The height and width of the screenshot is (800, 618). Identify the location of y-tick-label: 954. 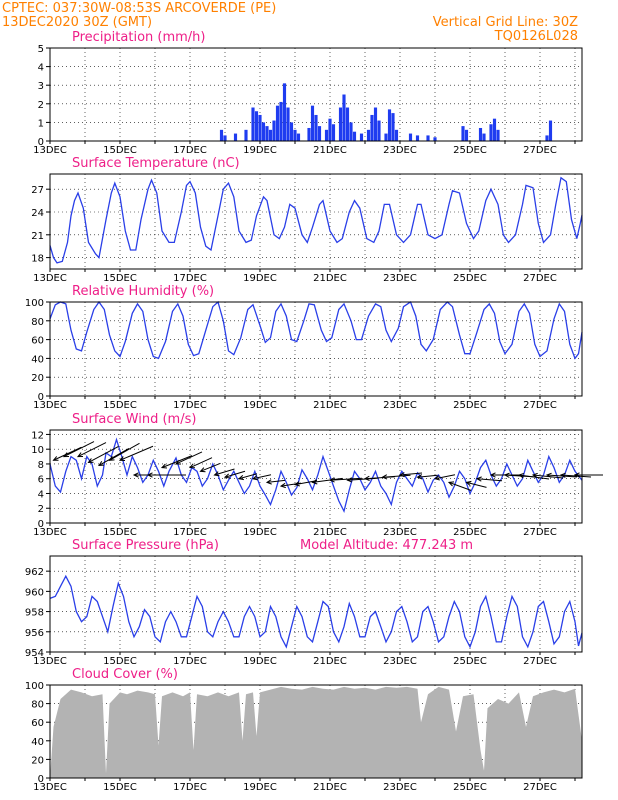
(34, 653).